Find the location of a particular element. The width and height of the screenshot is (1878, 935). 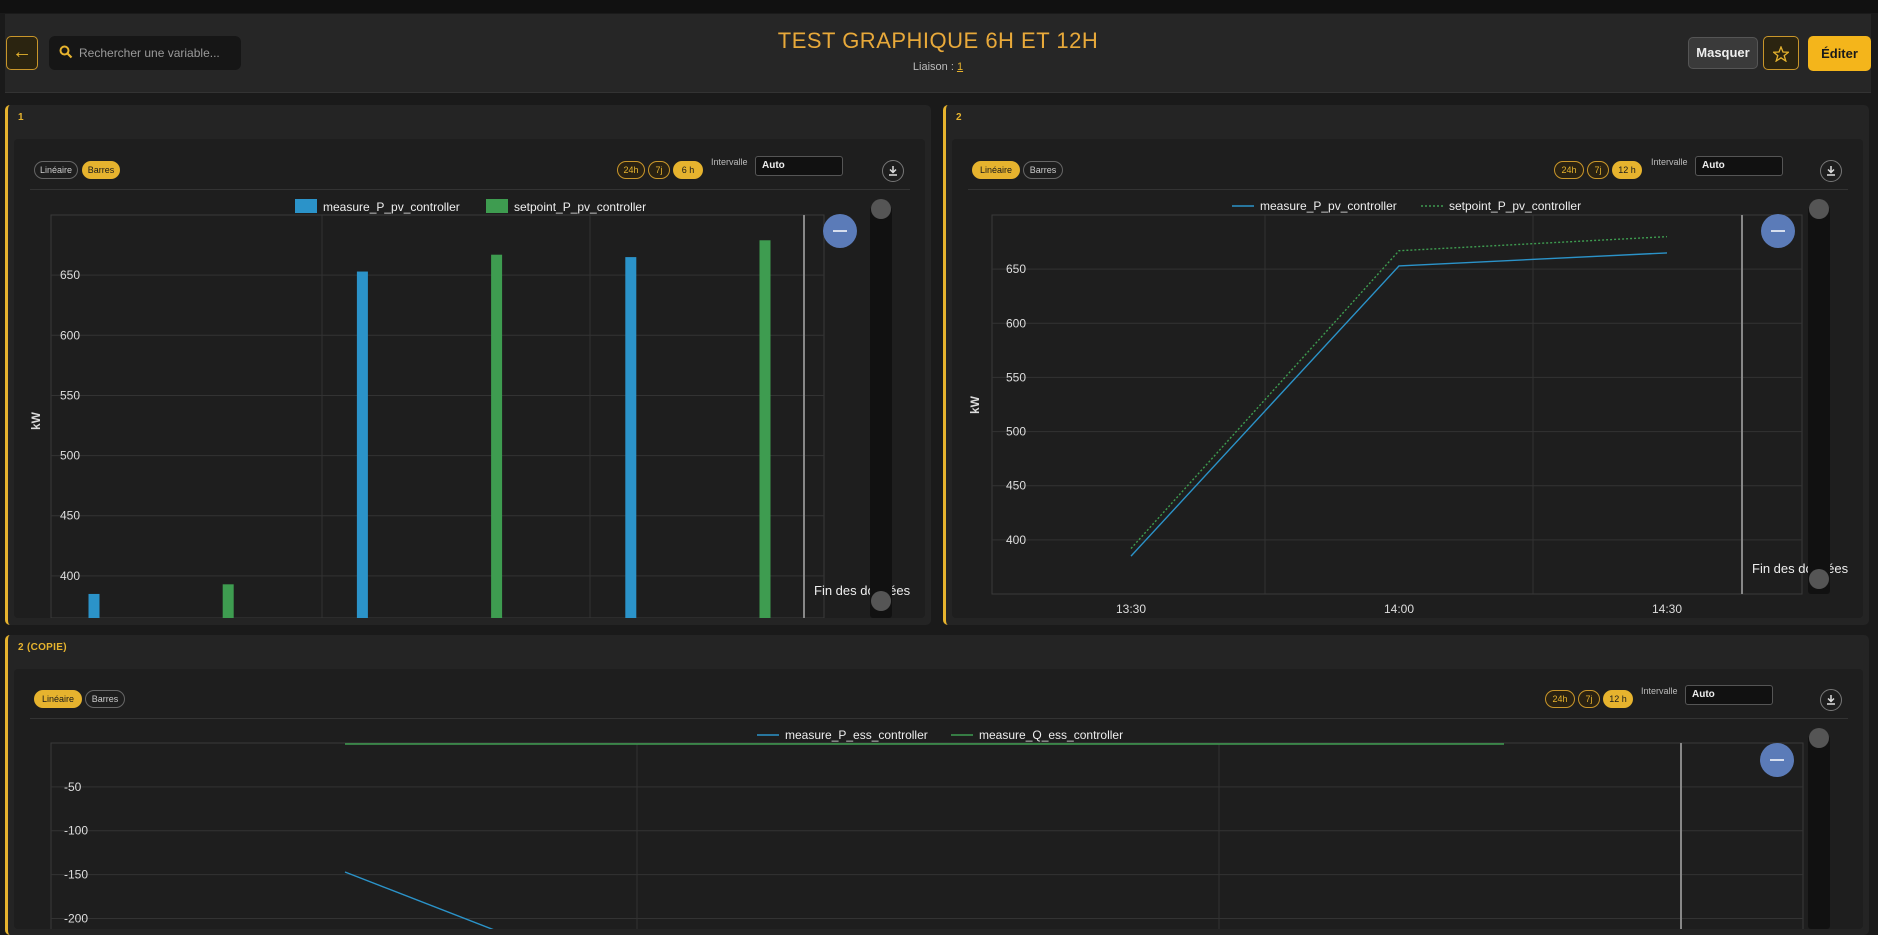

legend-label-measure-p: measure_P_ess_controller is located at coordinates (856, 735).